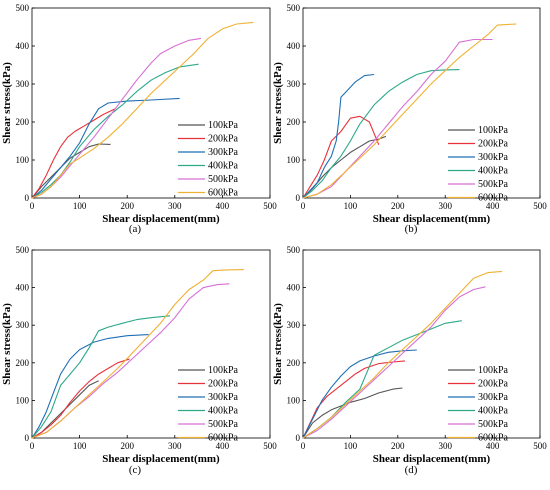  Describe the element at coordinates (135, 229) in the screenshot. I see `panel-label: (a)` at that location.